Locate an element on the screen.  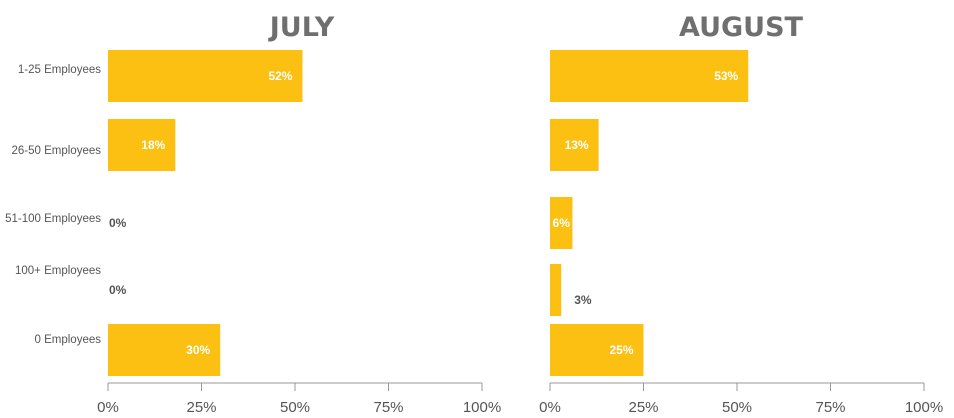
value-label-july-4: 30% is located at coordinates (198, 350).